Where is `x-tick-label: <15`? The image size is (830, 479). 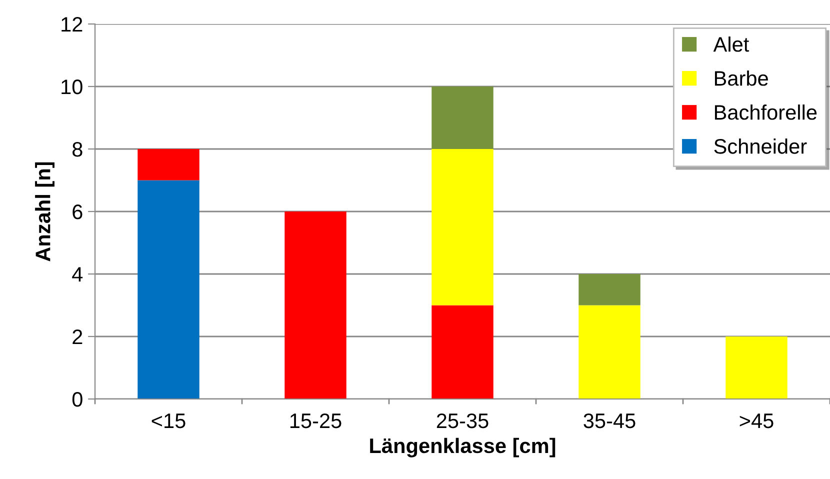
x-tick-label: <15 is located at coordinates (169, 421).